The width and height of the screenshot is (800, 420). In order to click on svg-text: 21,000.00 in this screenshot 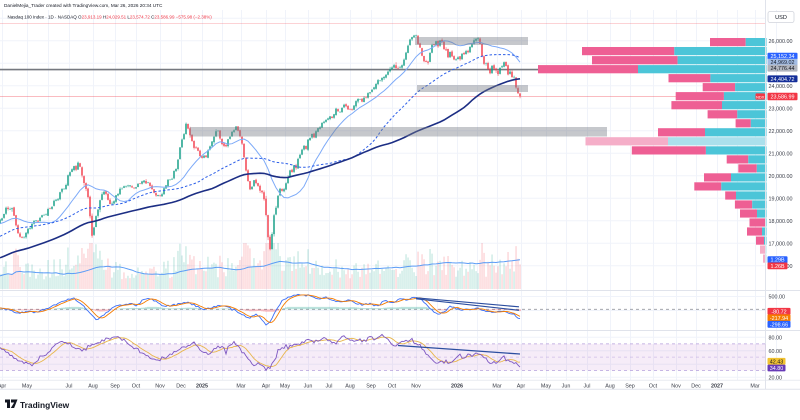, I will do `click(781, 154)`.